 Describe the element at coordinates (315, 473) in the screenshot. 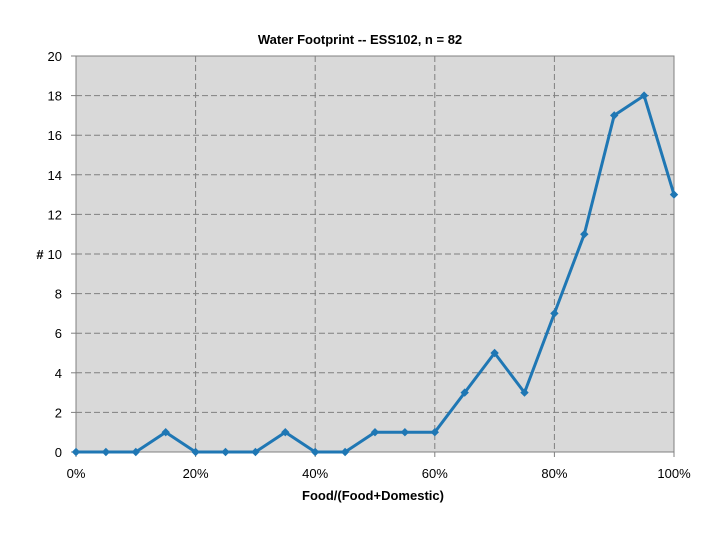

I see `x-tick-label: 40%` at that location.